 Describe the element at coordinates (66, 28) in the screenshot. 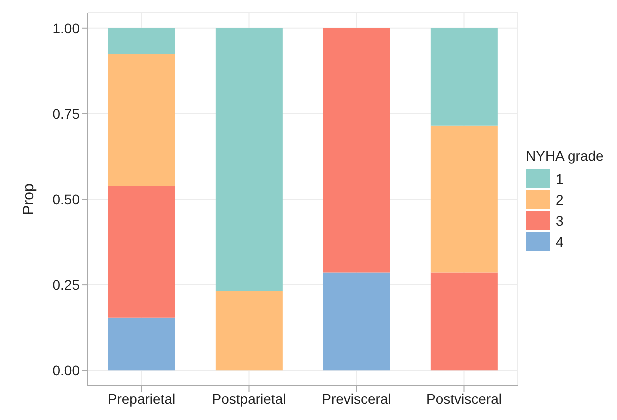

I see `y-tick-label: 1.00` at that location.